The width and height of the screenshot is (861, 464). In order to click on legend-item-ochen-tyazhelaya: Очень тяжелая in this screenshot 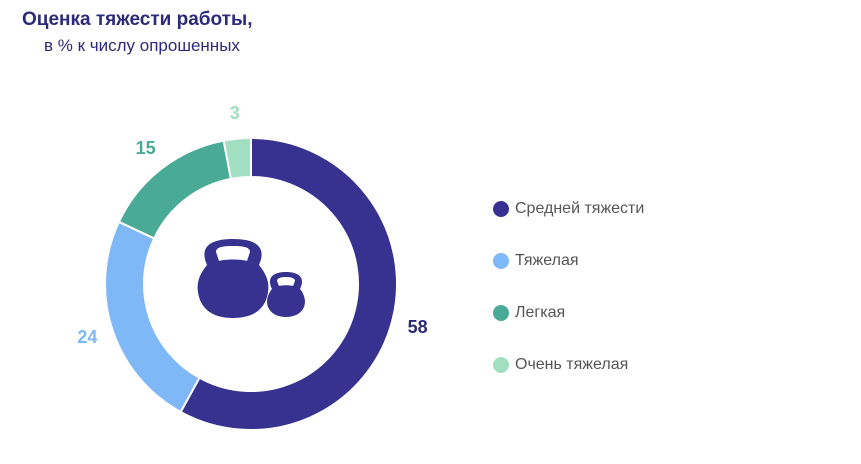, I will do `click(568, 365)`.